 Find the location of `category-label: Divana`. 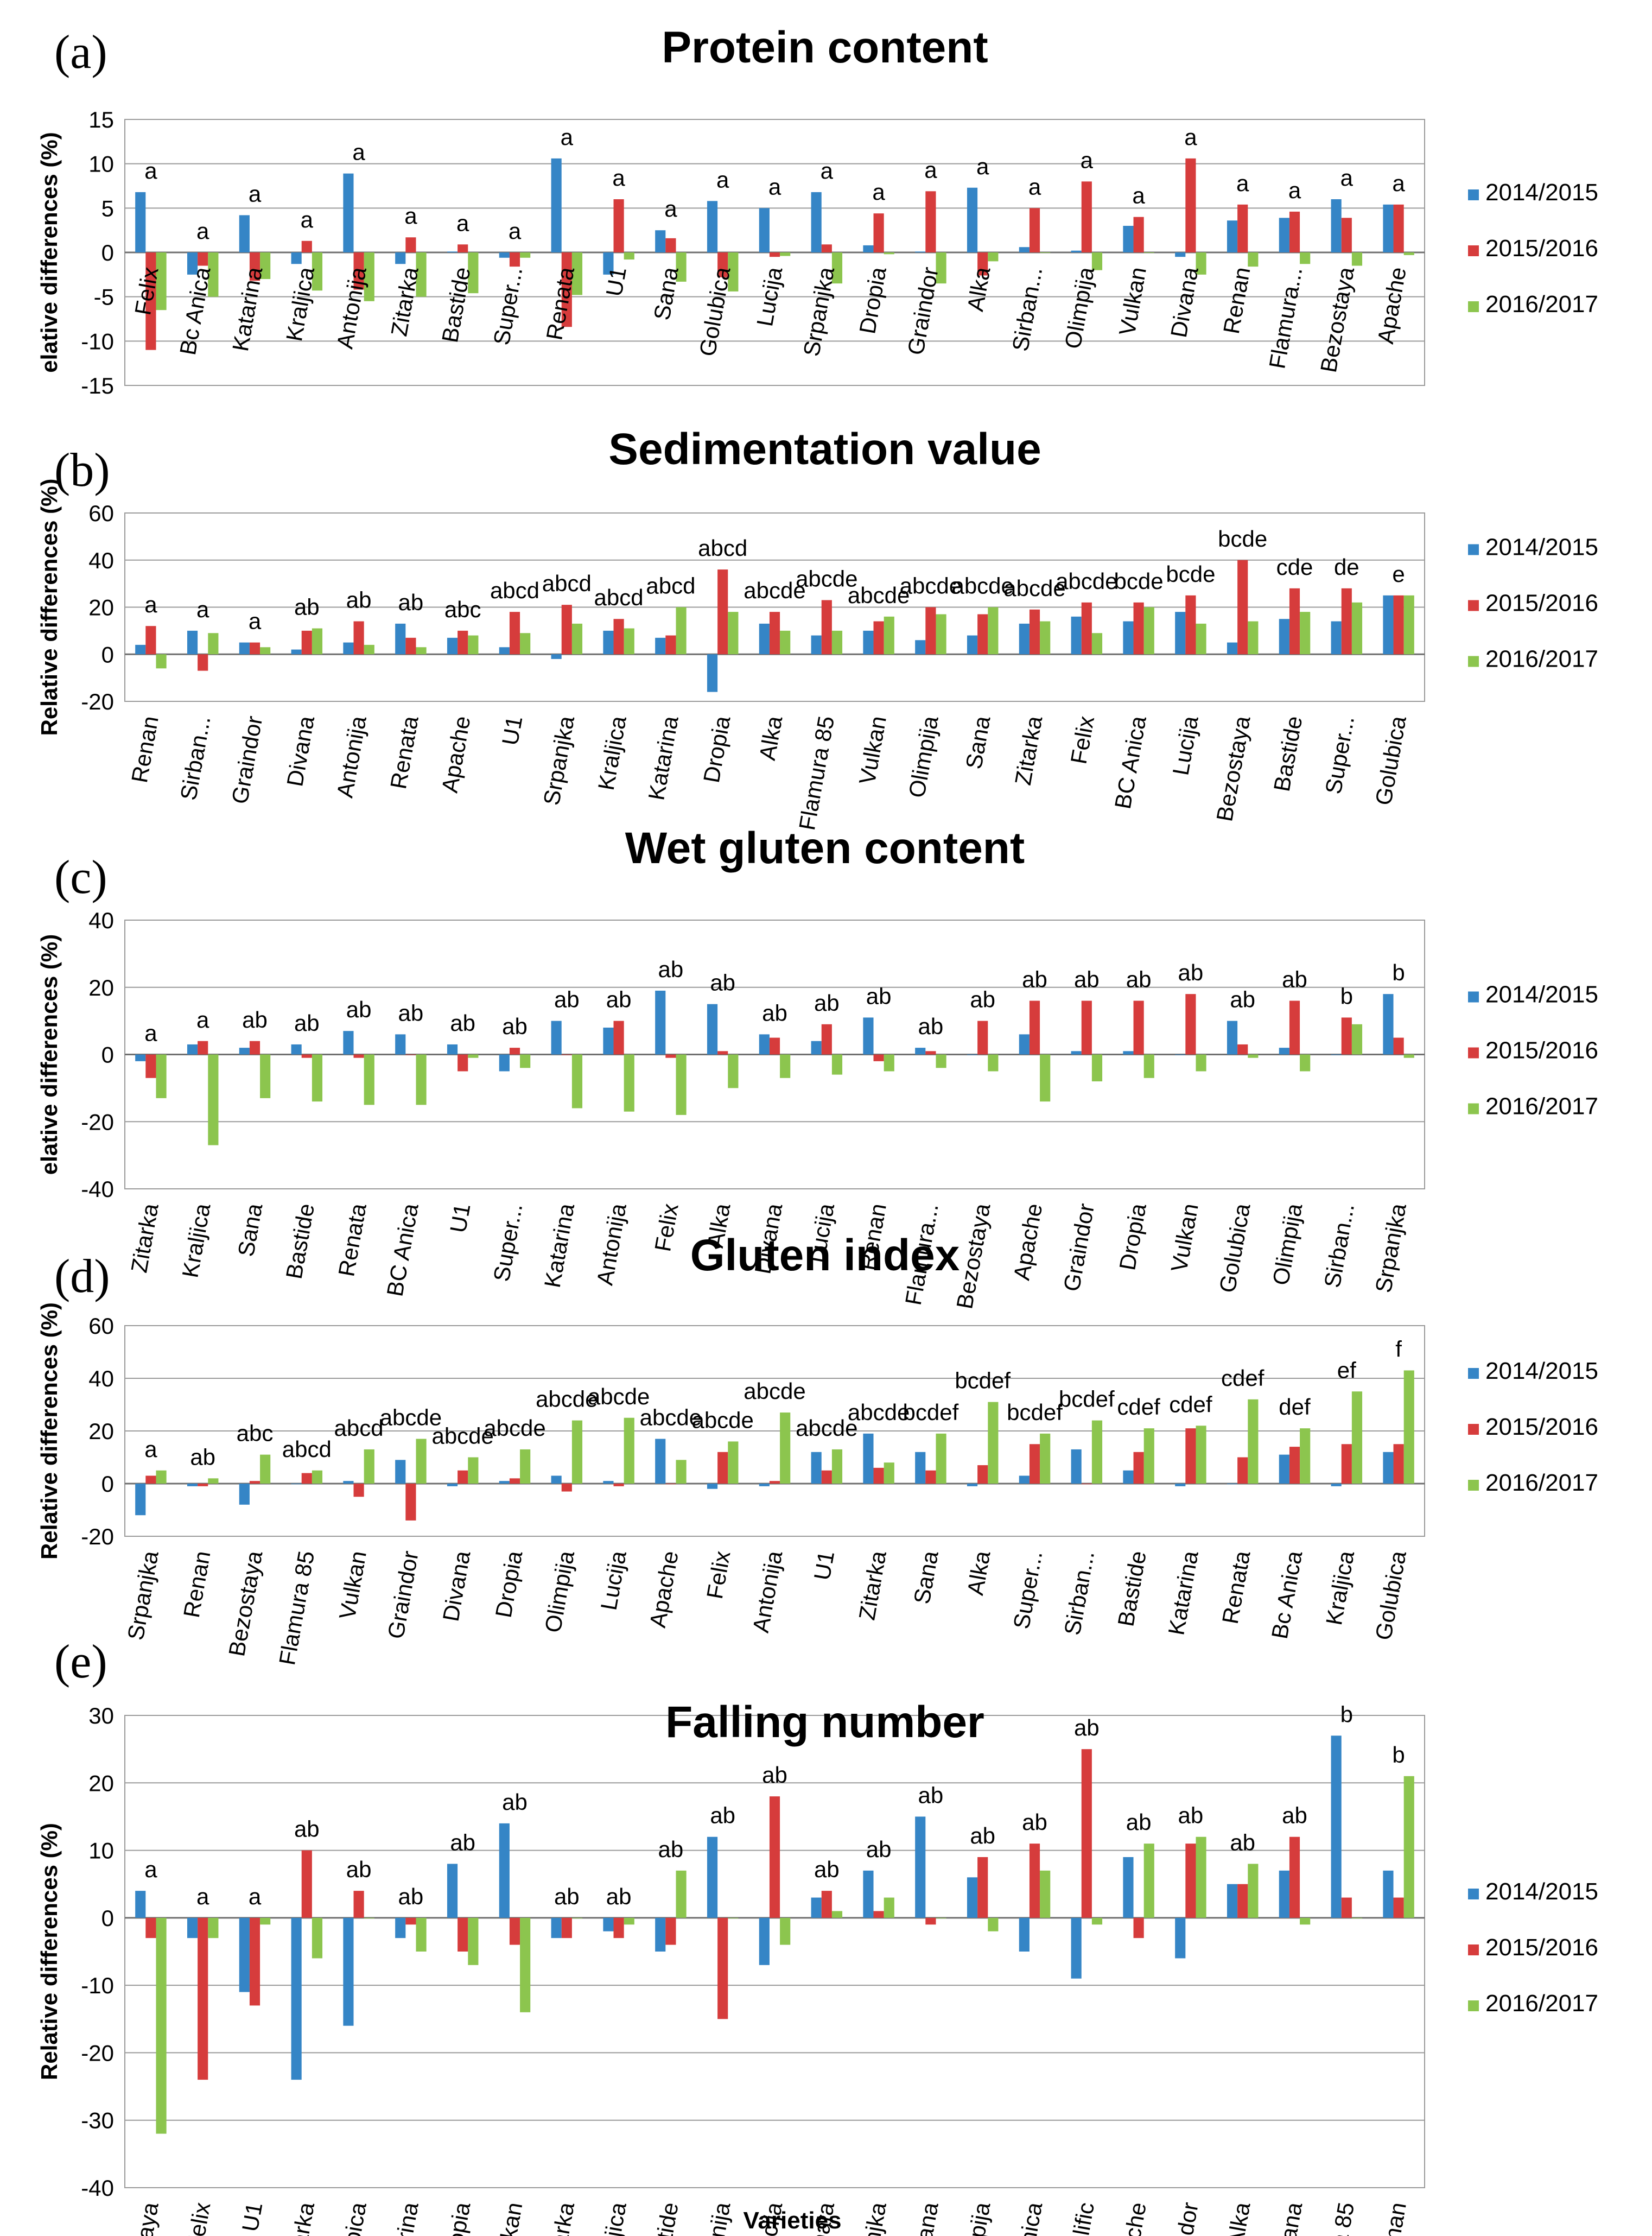

category-label: Divana is located at coordinates (300, 752).